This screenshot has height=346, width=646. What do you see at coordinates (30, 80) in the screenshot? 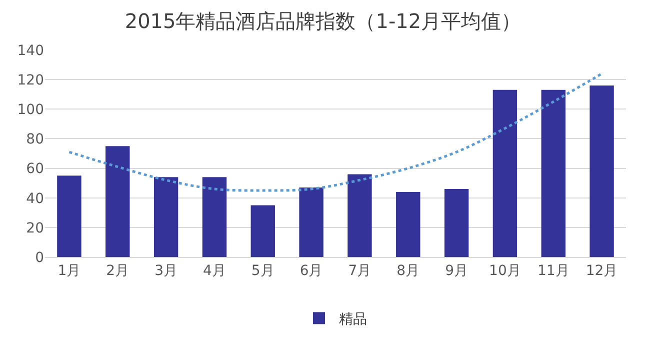
I see `y-tick-label: 120` at bounding box center [30, 80].